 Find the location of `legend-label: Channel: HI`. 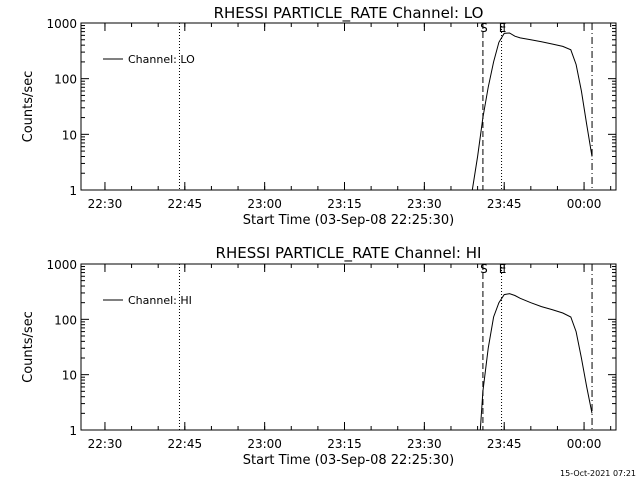

legend-label: Channel: HI is located at coordinates (160, 300).